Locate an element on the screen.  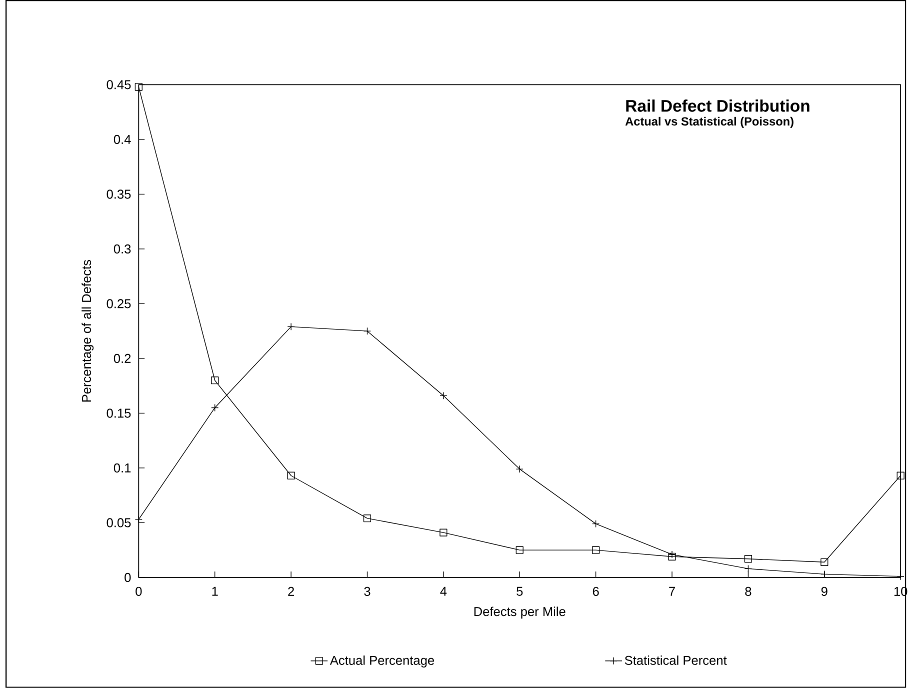
y-axis-title: Percentage of all Defects is located at coordinates (88, 331).